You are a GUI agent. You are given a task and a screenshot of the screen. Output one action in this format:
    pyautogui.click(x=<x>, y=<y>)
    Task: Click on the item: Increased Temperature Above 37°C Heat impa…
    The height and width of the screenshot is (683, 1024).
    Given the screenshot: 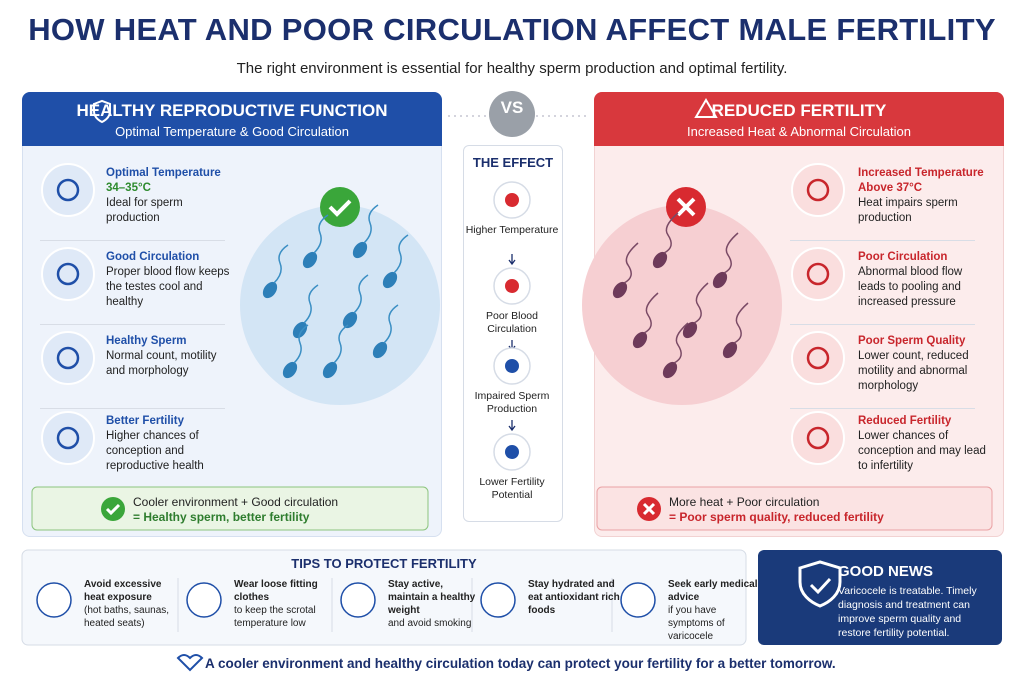 What is the action you would take?
    pyautogui.click(x=923, y=196)
    